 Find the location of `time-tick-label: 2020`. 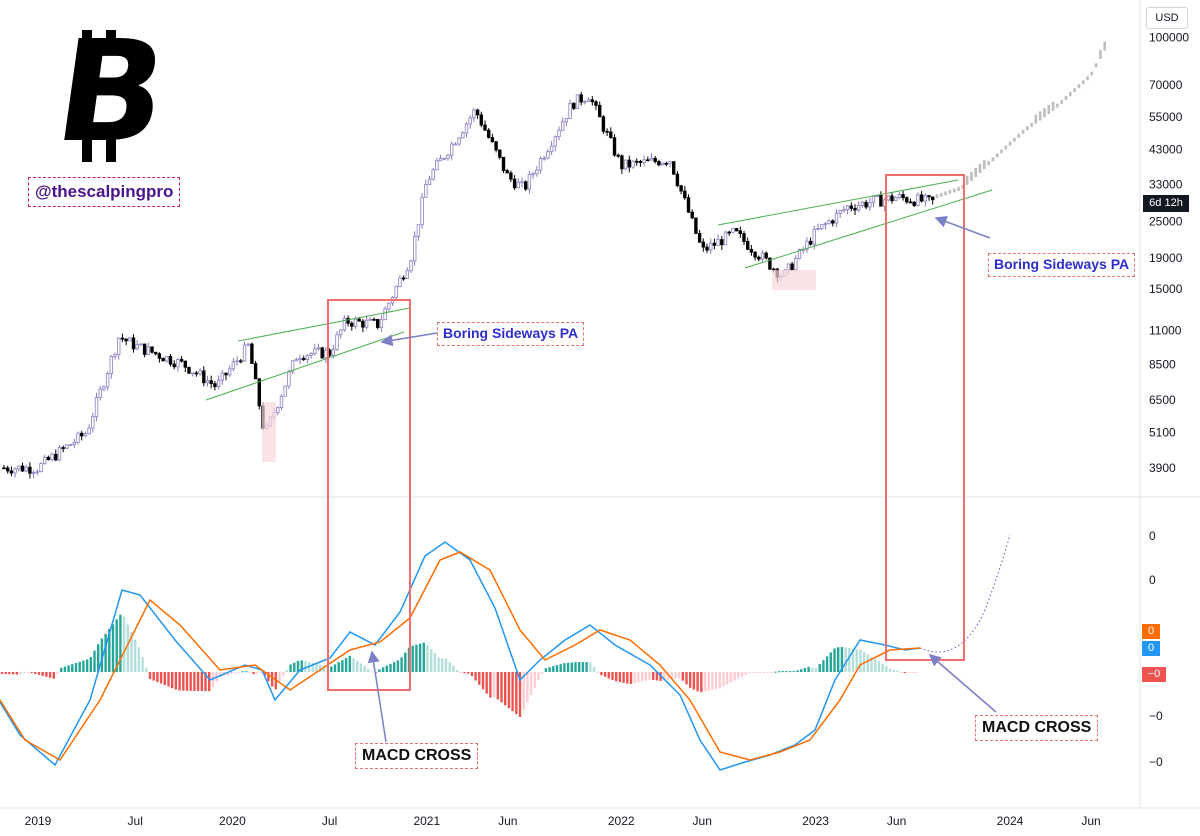

time-tick-label: 2020 is located at coordinates (232, 821).